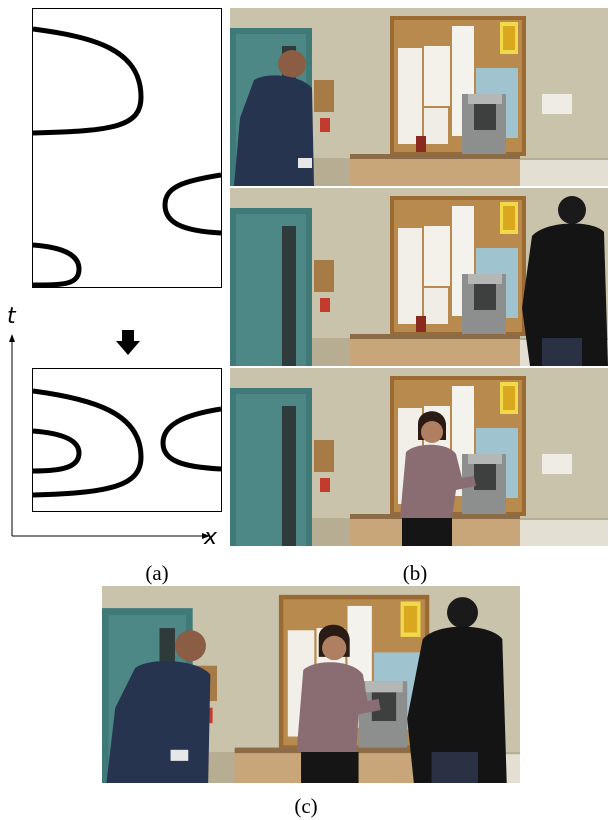 This screenshot has height=820, width=610. I want to click on output-tubes-diagram, so click(127, 440).